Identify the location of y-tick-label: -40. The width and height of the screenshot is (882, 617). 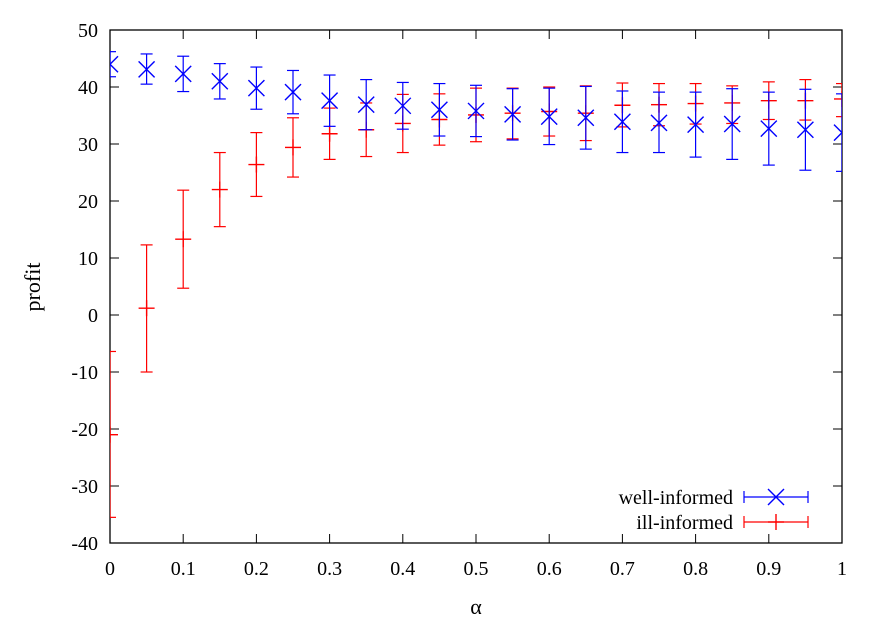
(84, 544).